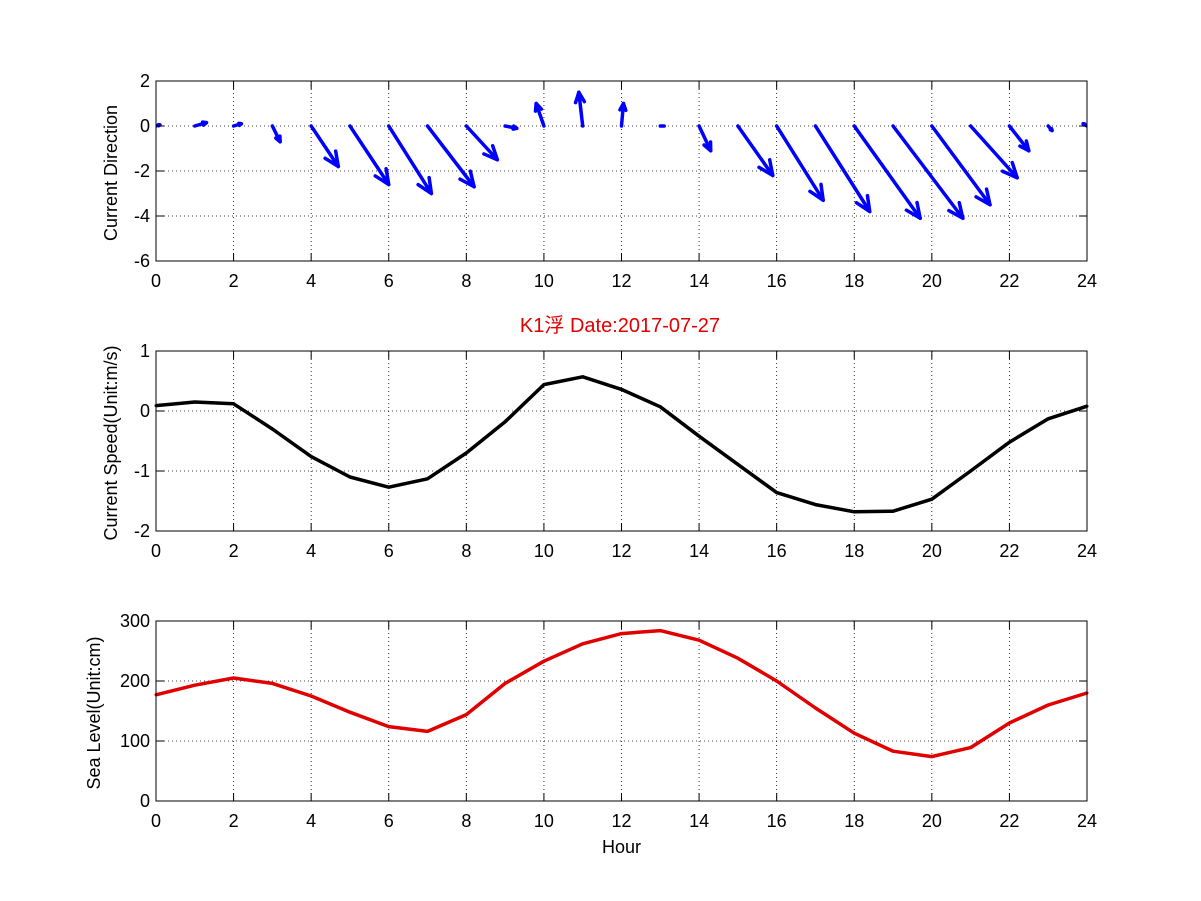 This screenshot has width=1201, height=901. Describe the element at coordinates (311, 551) in the screenshot. I see `current-speed-x-tick-label: 4` at that location.